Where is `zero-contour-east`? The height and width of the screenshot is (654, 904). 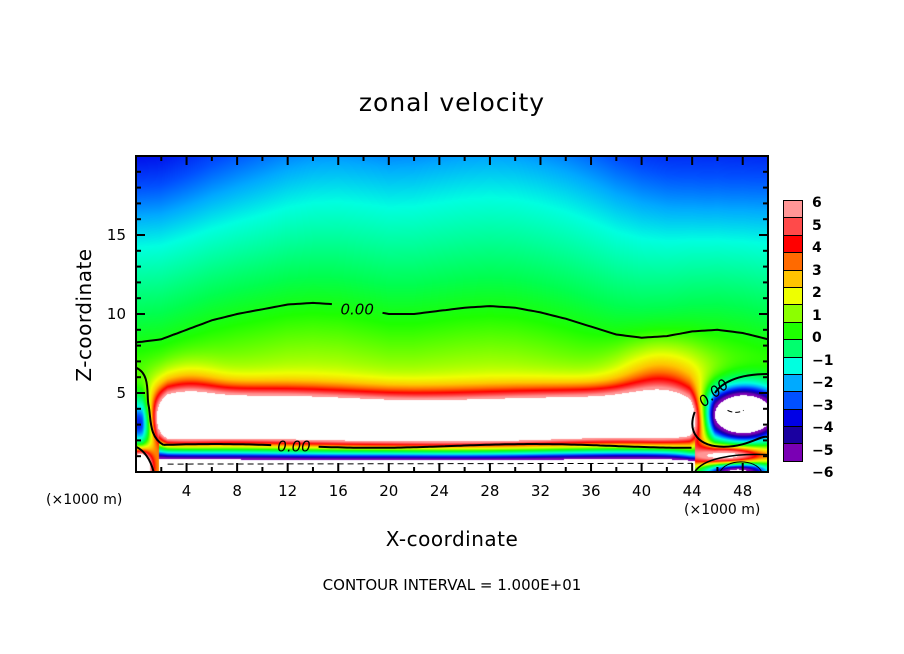
zero-contour-east is located at coordinates (730, 410).